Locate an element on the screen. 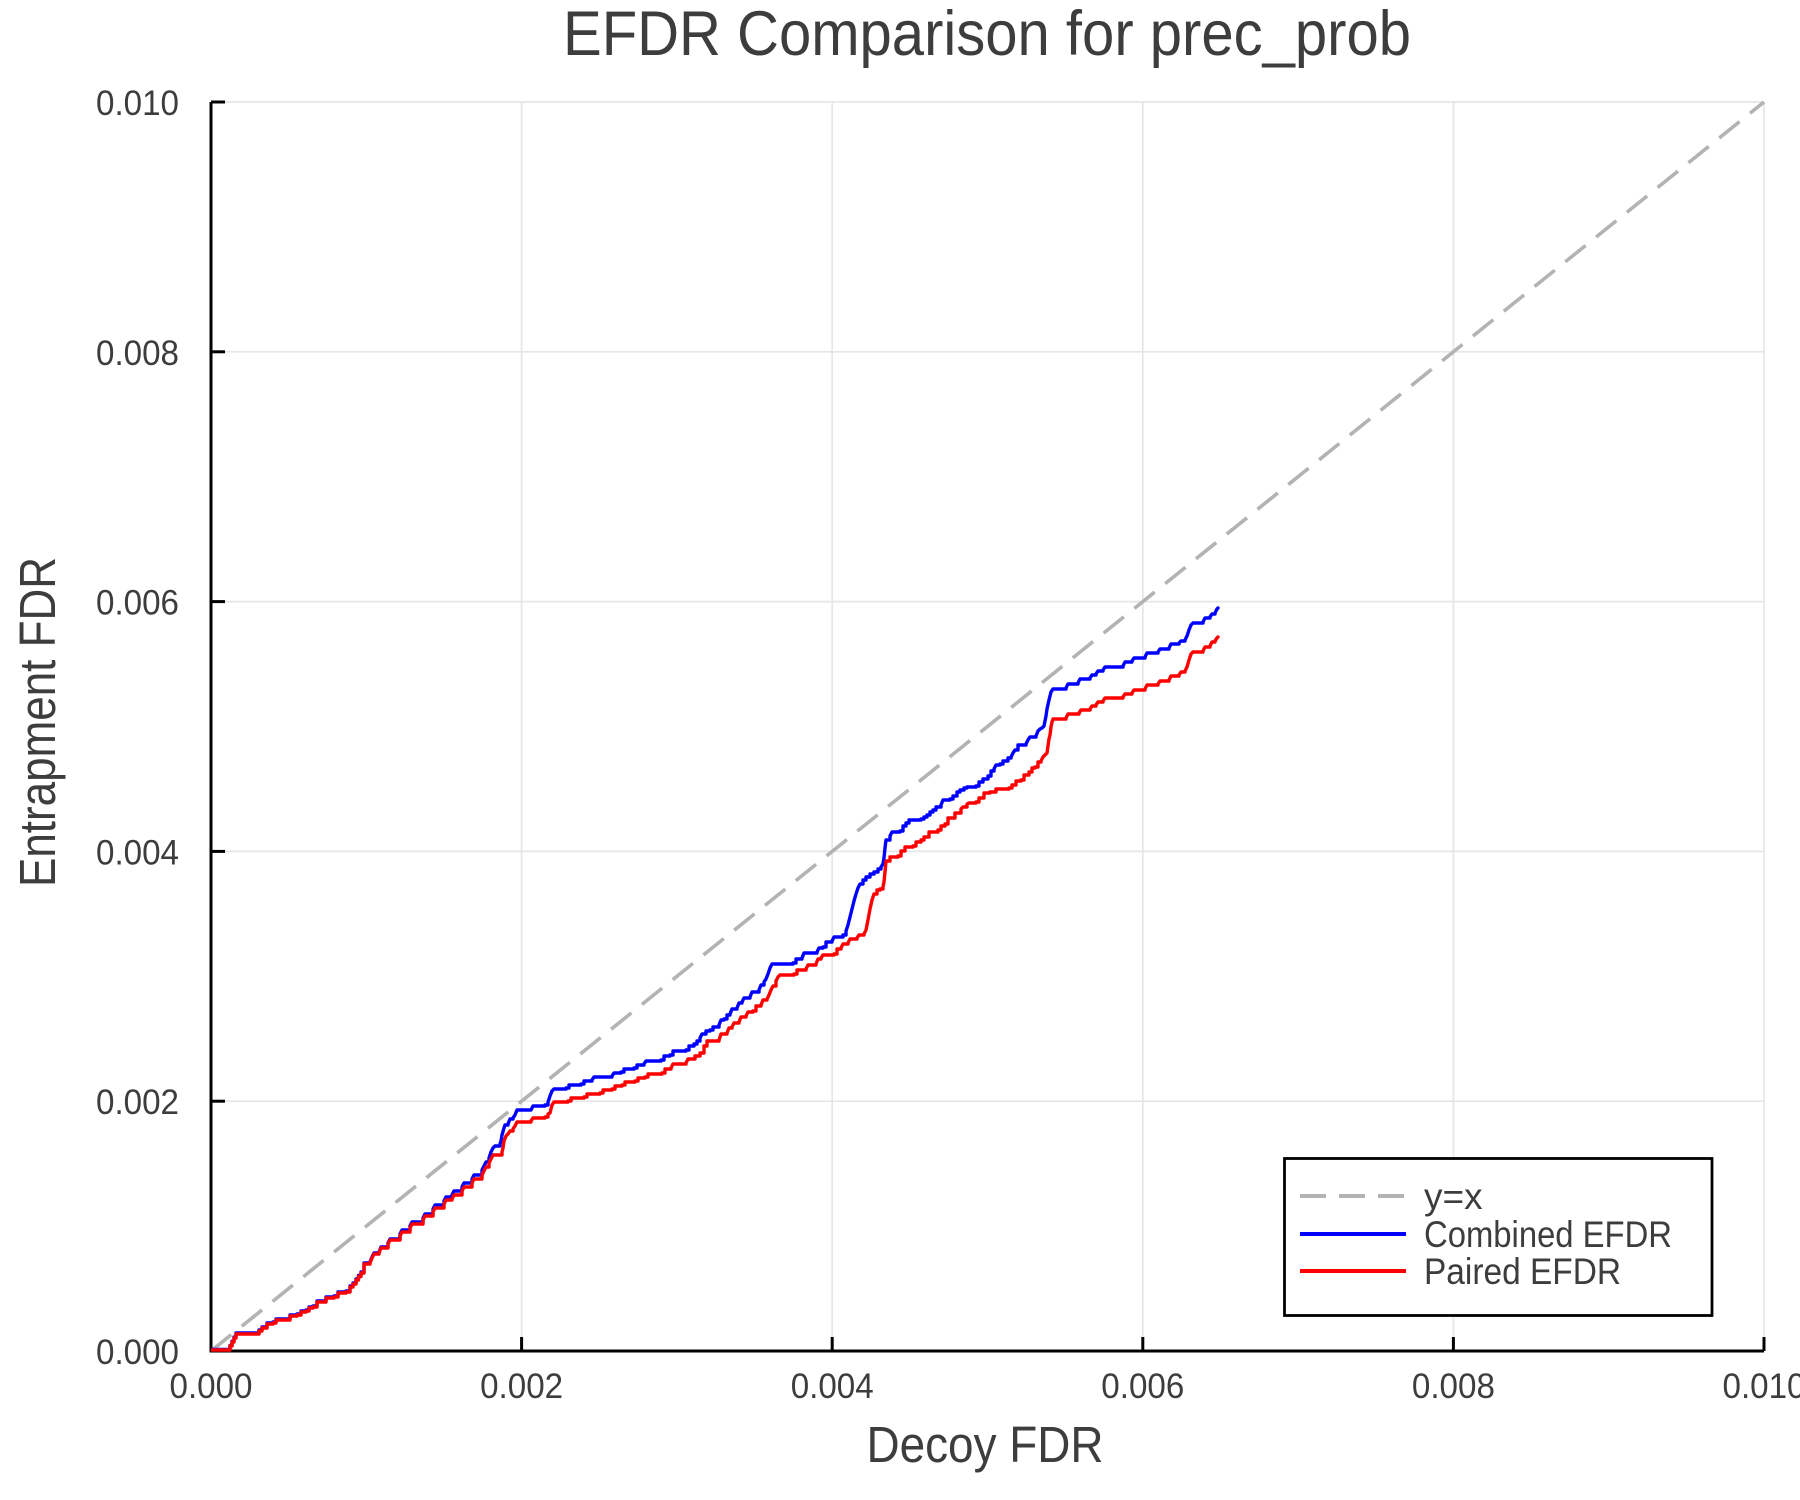 This screenshot has height=1500, width=1800. svg-text: Combined EFDR is located at coordinates (1548, 1234).